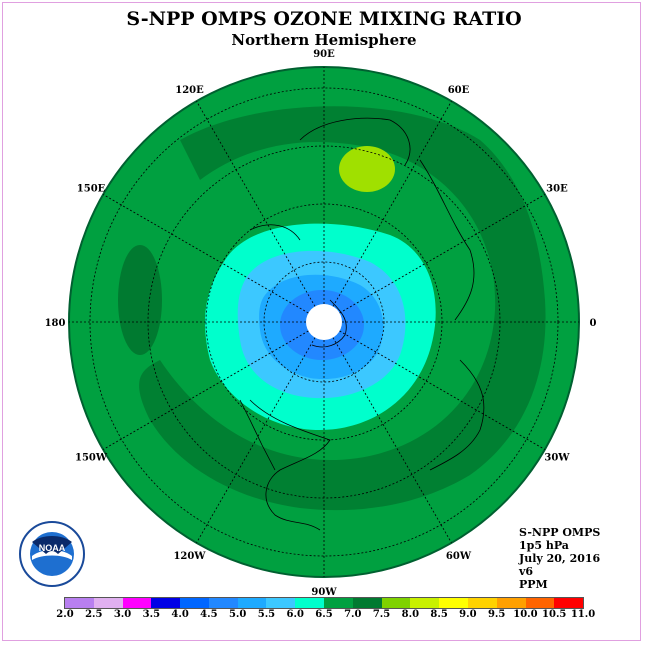 The image size is (648, 648). Describe the element at coordinates (459, 556) in the screenshot. I see `longitude-label: 60W` at that location.